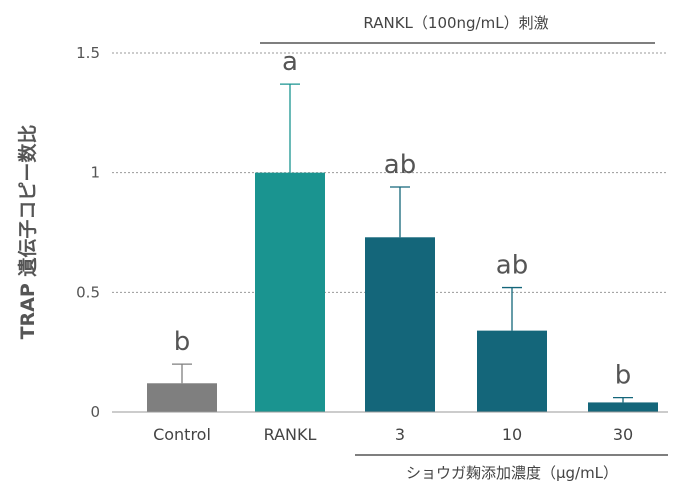 The height and width of the screenshot is (496, 680). What do you see at coordinates (88, 292) in the screenshot?
I see `y-tick-label: 0.5` at bounding box center [88, 292].